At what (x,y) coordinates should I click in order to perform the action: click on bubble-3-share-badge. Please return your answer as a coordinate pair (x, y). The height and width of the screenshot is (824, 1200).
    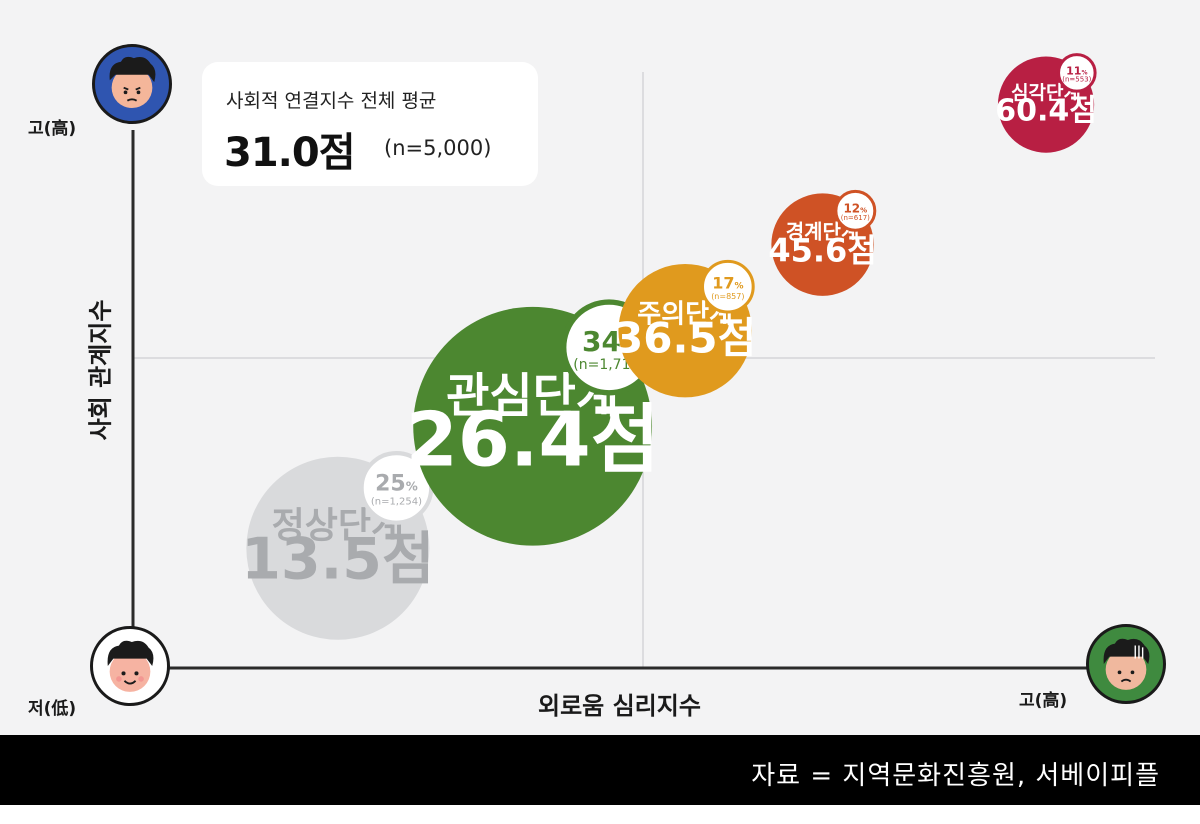
    Looking at the image, I should click on (727, 286).